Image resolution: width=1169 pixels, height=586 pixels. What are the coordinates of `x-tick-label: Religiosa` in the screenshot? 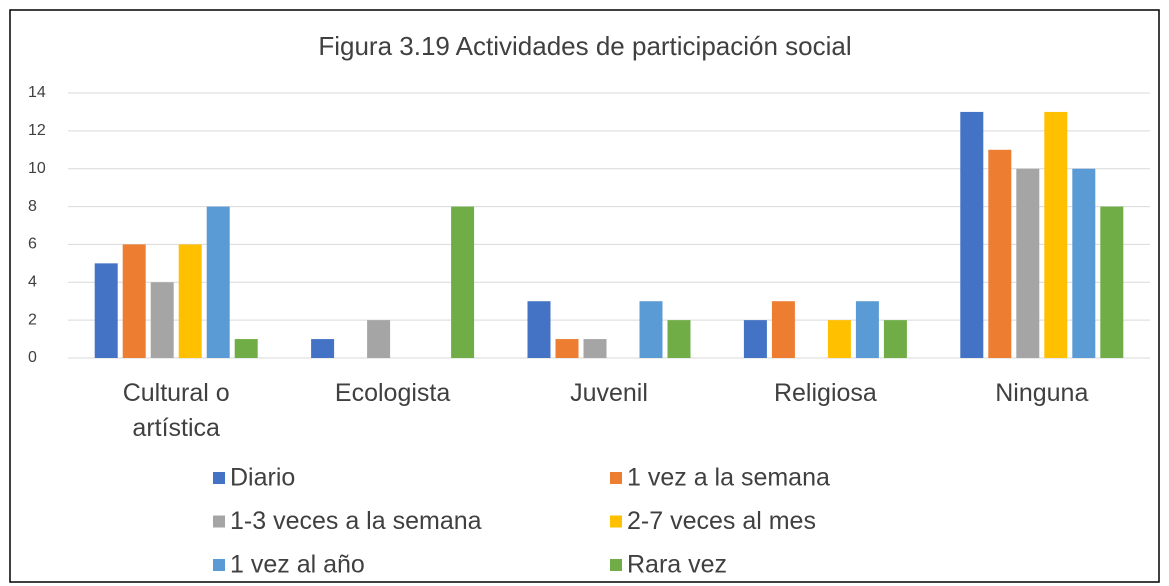 It's located at (825, 393).